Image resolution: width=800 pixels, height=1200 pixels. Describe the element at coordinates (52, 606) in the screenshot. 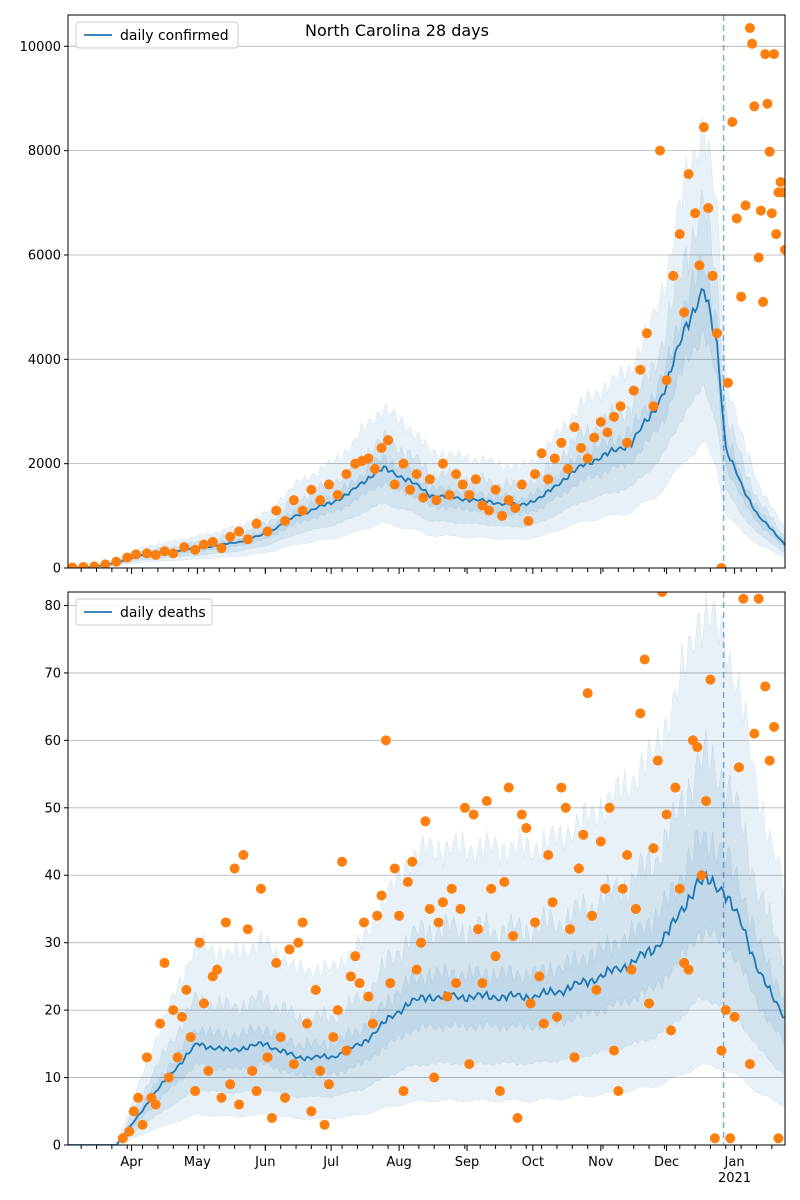

I see `y-tick-label: 80` at that location.